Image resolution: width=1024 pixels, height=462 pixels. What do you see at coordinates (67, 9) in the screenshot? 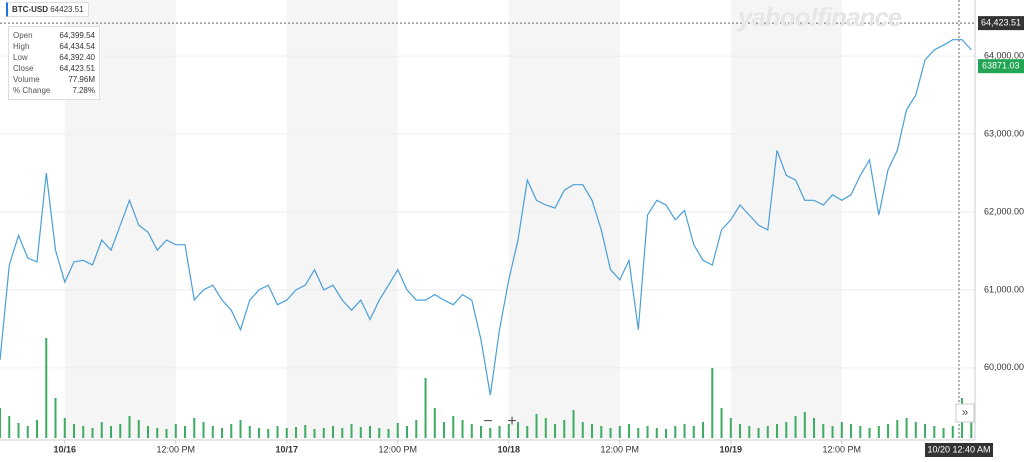
I see `symbol-price: 64423.51` at bounding box center [67, 9].